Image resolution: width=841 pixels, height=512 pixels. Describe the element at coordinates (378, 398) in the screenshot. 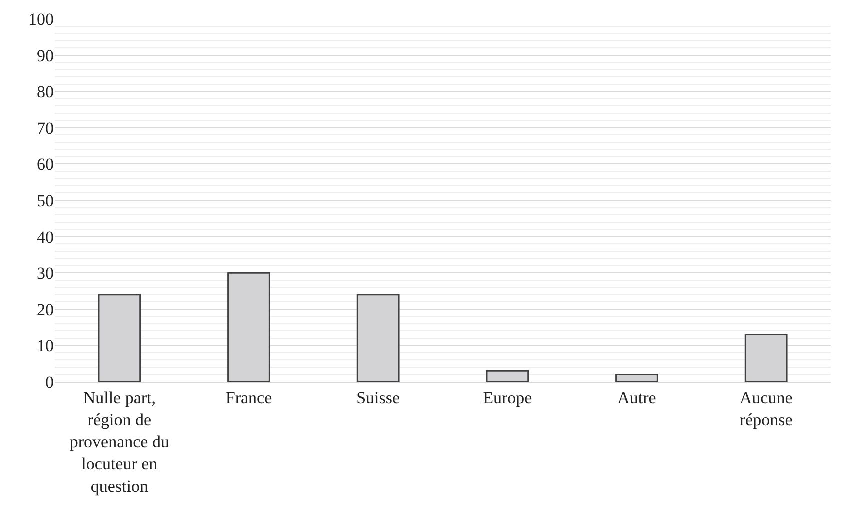

I see `x-tick-label: Suisse` at that location.